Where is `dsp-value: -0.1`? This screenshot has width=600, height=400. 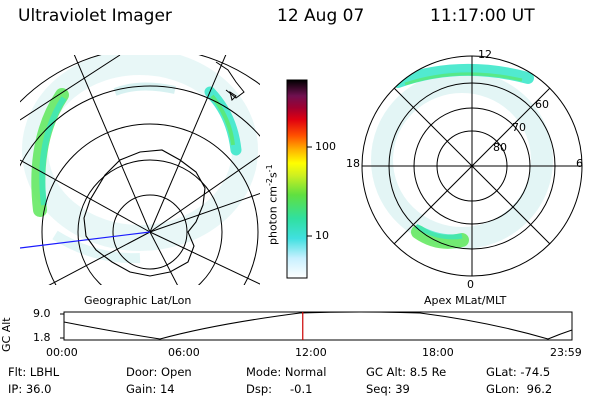
dsp-value: -0.1 is located at coordinates (301, 389).